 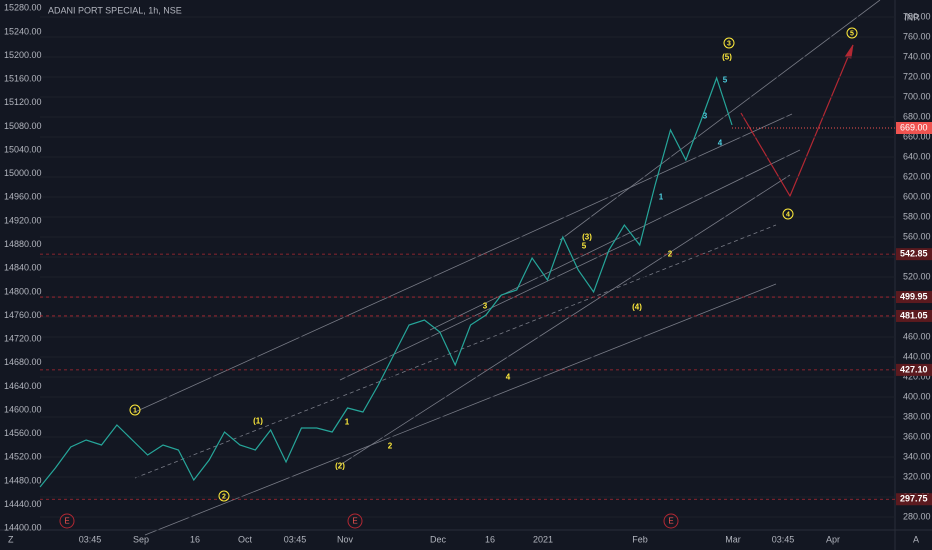 I want to click on x-tick-label: Apr, so click(x=833, y=539).